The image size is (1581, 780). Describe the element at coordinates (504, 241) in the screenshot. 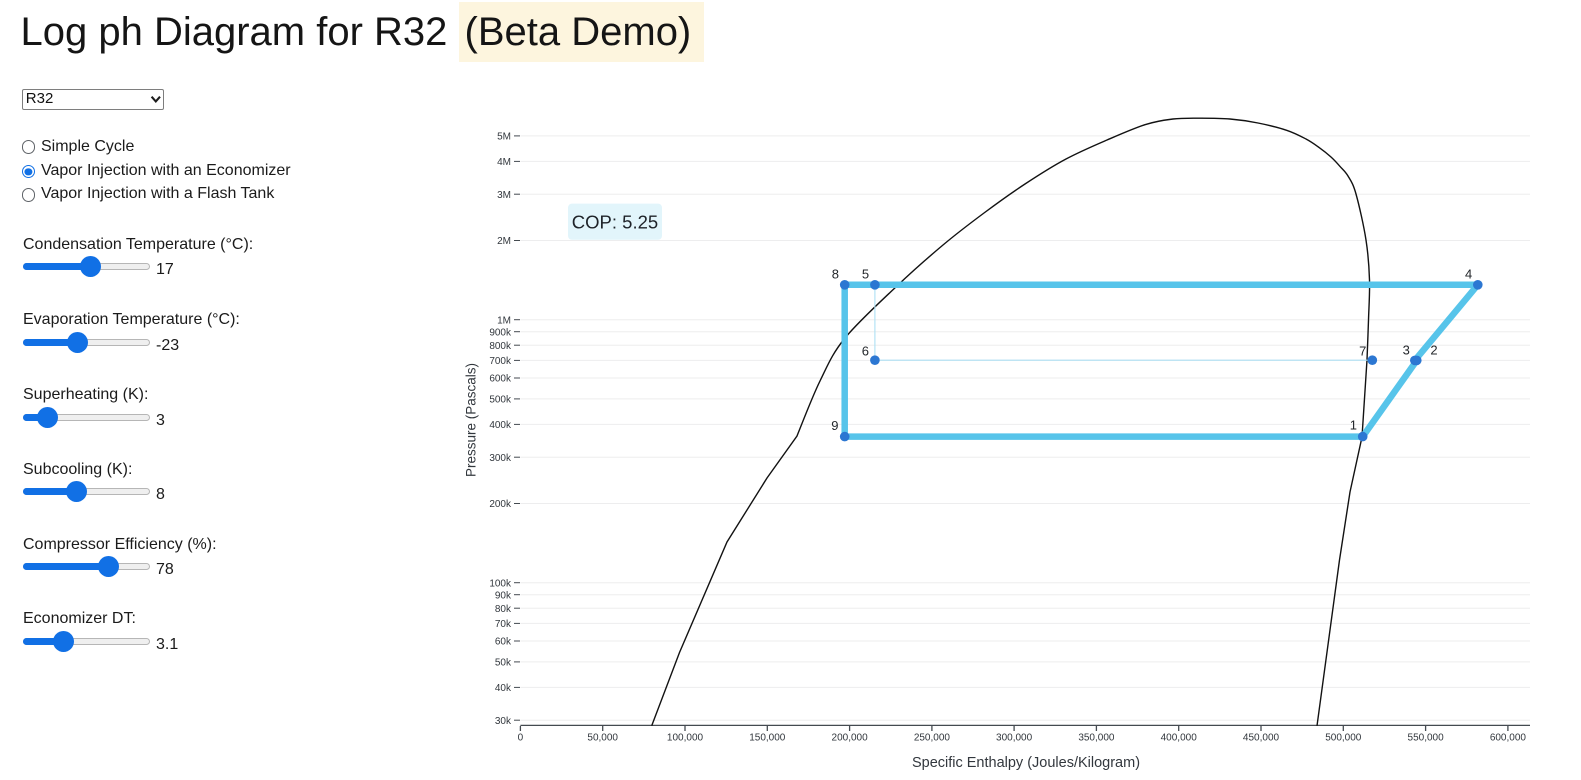

I see `svg-text: 2M` at that location.